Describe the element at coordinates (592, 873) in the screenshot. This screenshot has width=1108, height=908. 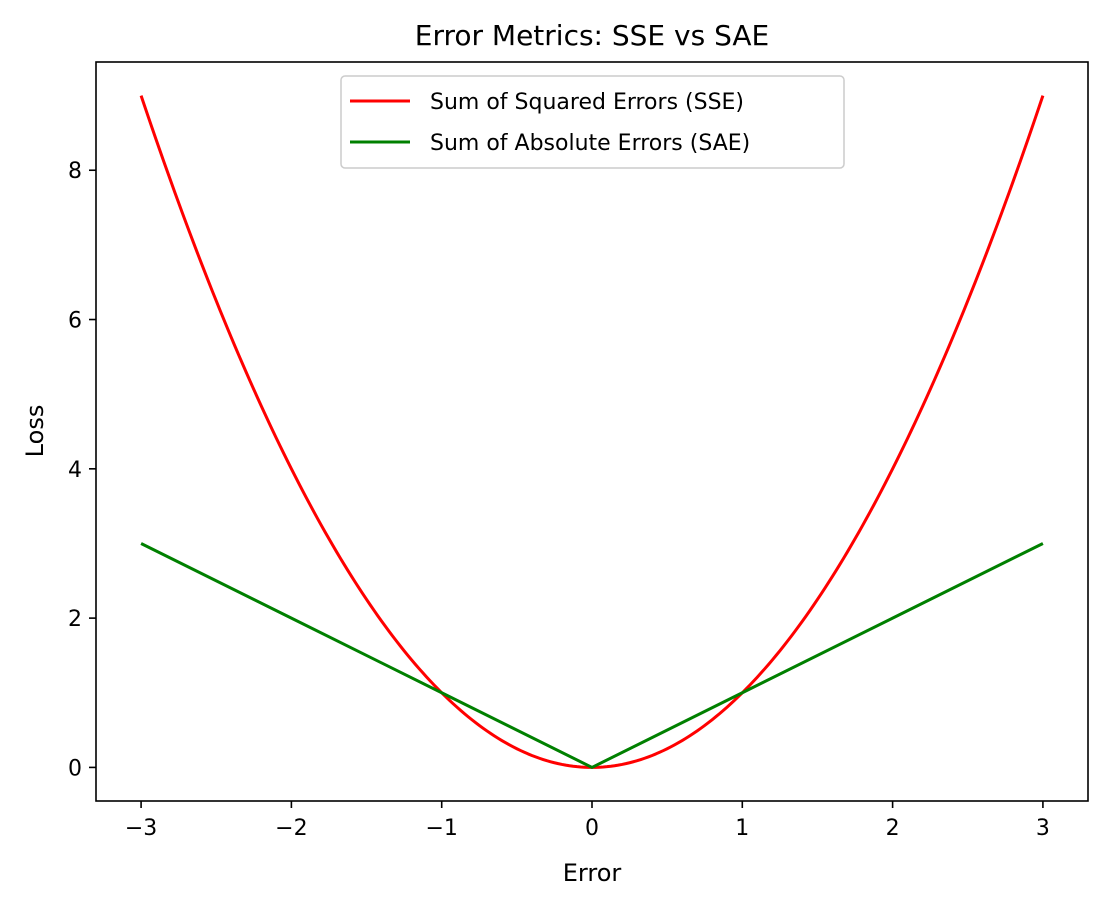
I see `x-axis-label: Error` at that location.